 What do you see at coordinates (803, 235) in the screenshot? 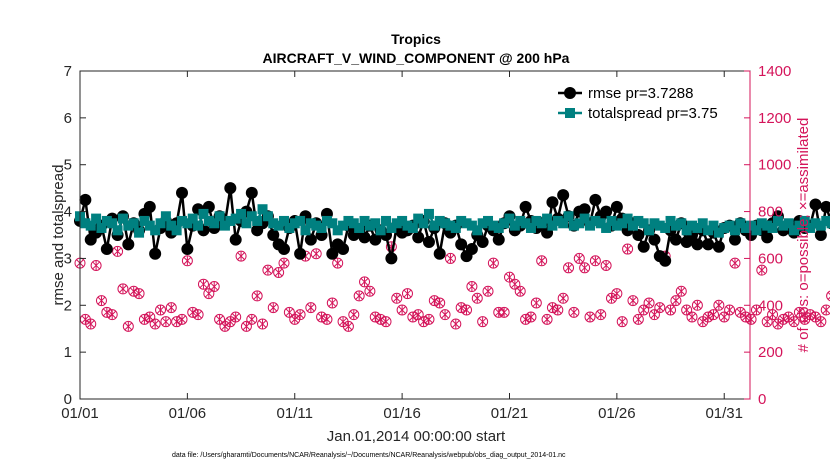
I see `y2-axis-label: # of obs: o=possible; ×=assimilated` at bounding box center [803, 235].